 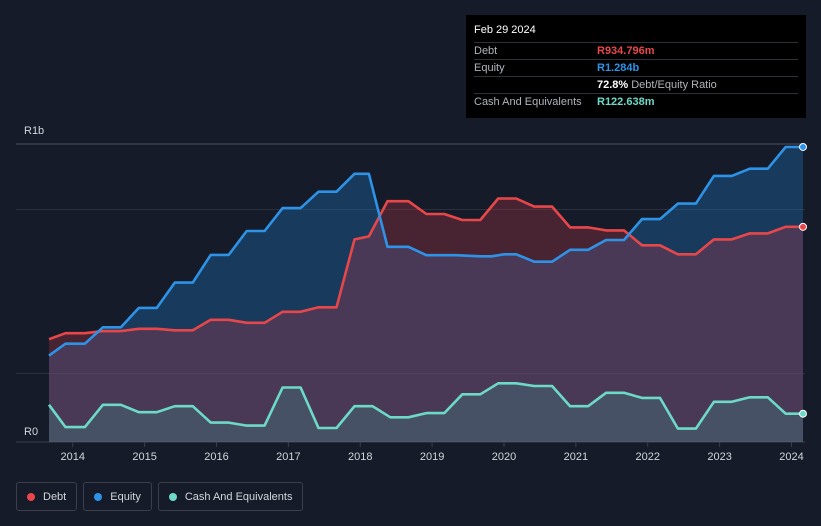 I want to click on tooltip-row-debt: Debt R934.796m, so click(x=636, y=50).